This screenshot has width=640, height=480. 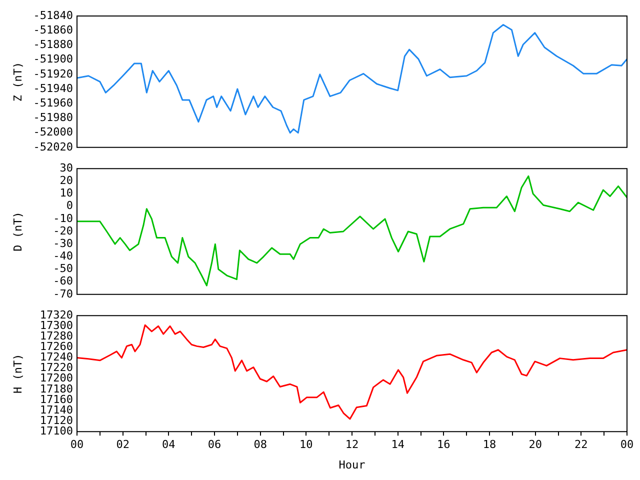 I want to click on y-tick-label: -51840, so click(x=53, y=15).